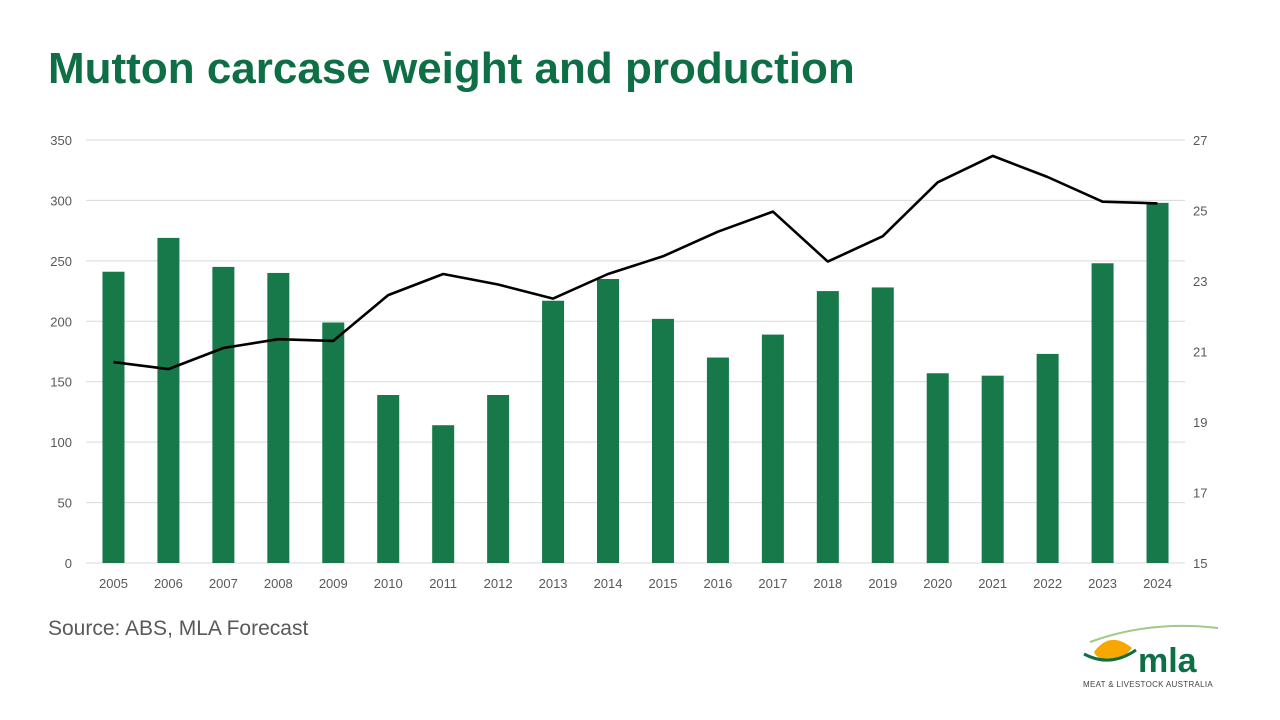 Image resolution: width=1280 pixels, height=720 pixels. I want to click on logo-wordmark: mla, so click(1168, 661).